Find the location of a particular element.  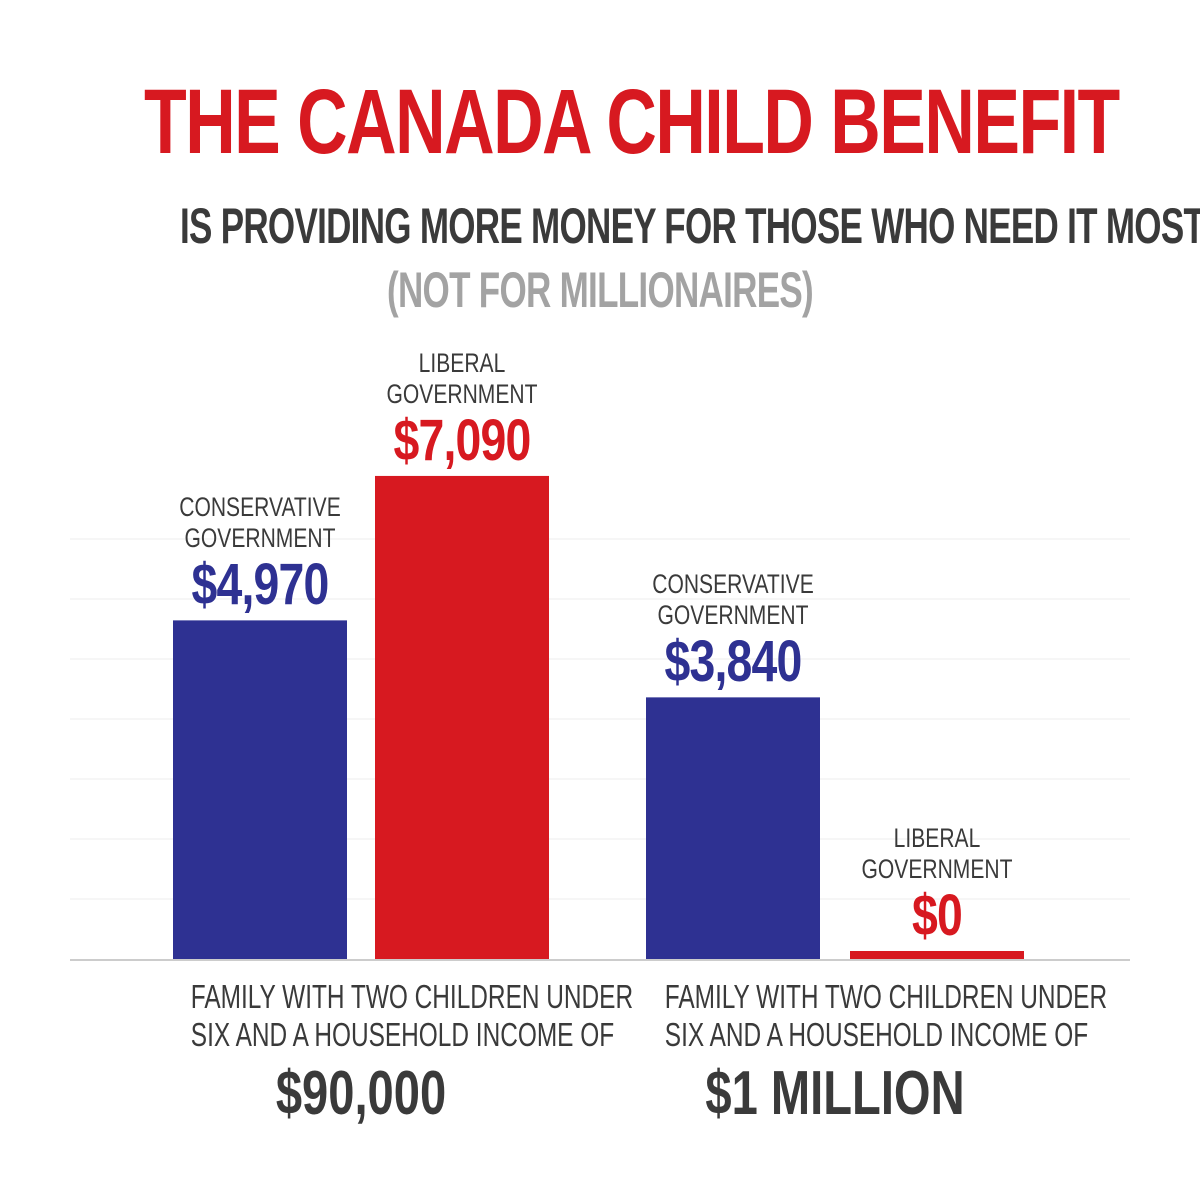

page-title: THE CANADA CHILD BENEFIT is located at coordinates (632, 122).